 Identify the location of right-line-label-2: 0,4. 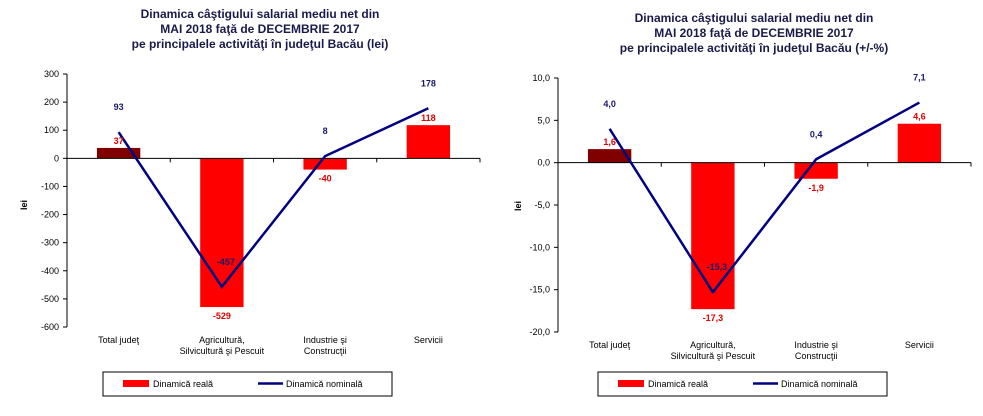
(816, 134).